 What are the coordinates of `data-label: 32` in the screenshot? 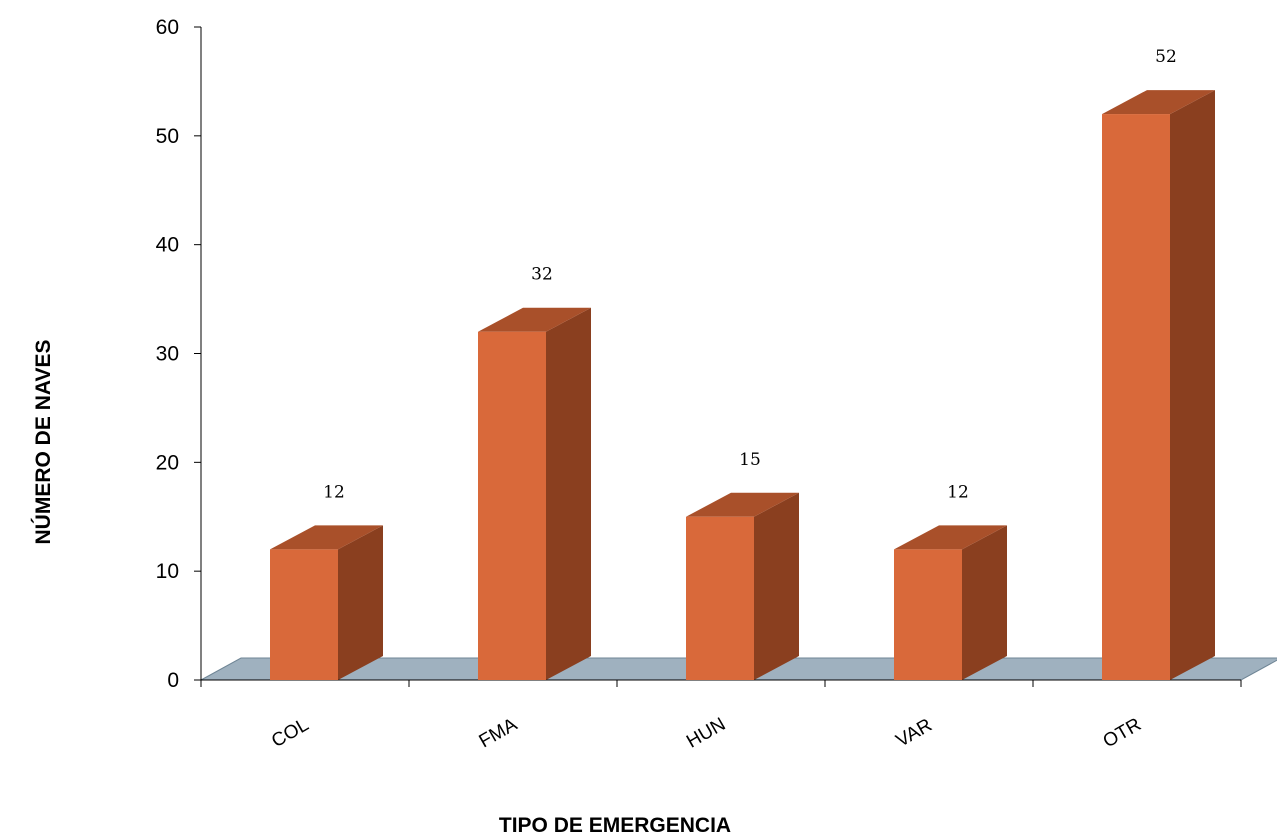 It's located at (542, 275).